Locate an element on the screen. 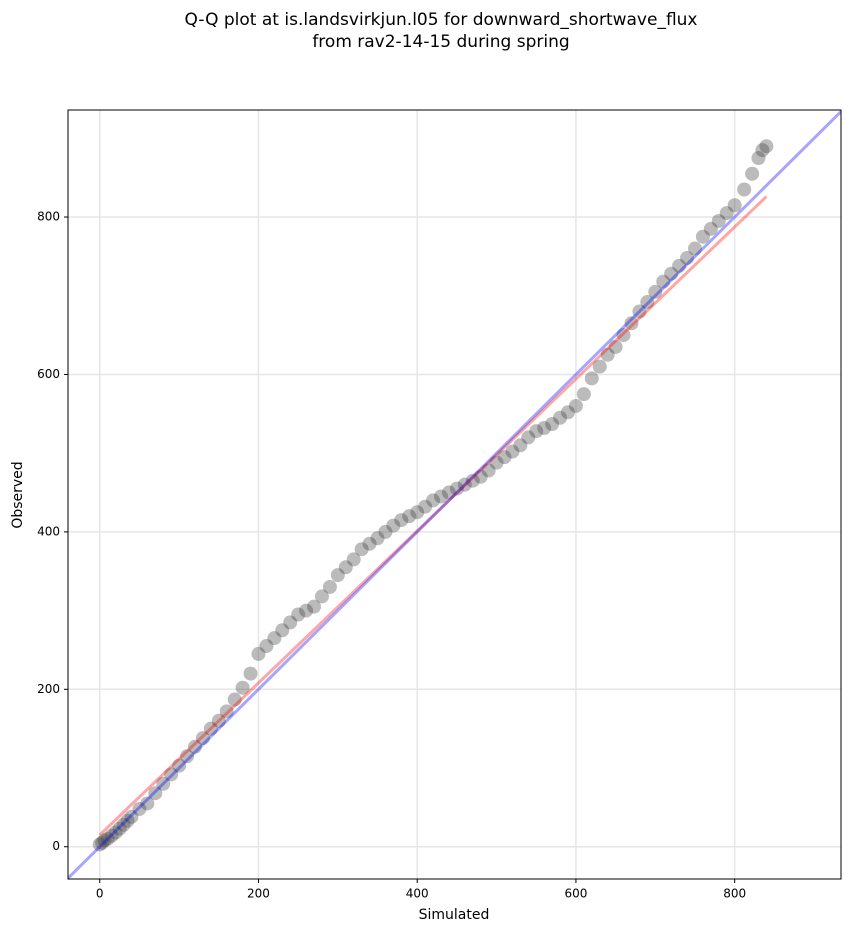  x-tick-label: 0 is located at coordinates (100, 894).